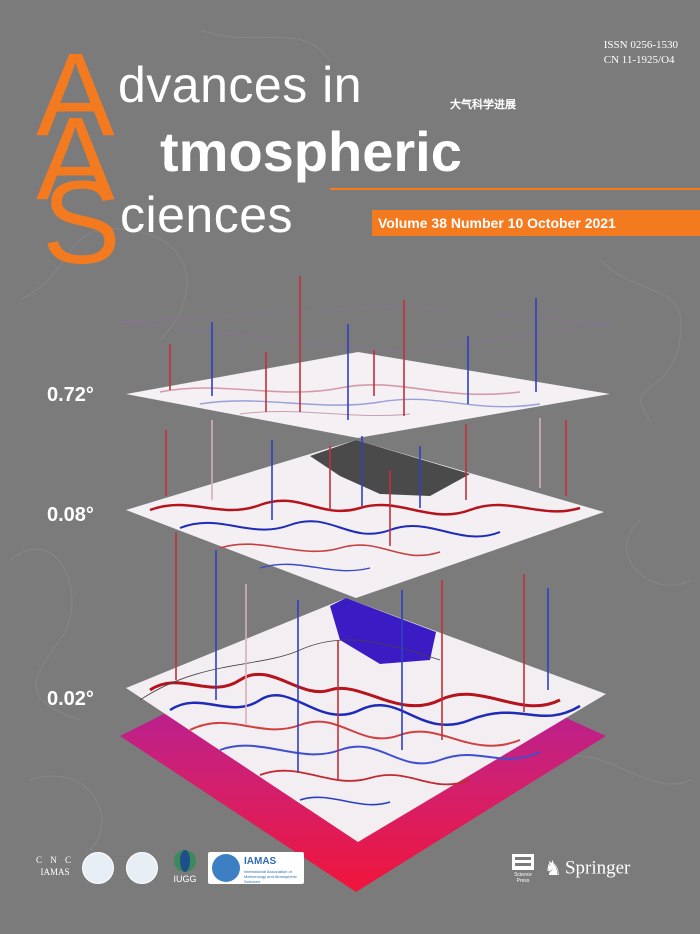  What do you see at coordinates (240, 85) in the screenshot?
I see `title-word-dvances-in: dvances in` at bounding box center [240, 85].